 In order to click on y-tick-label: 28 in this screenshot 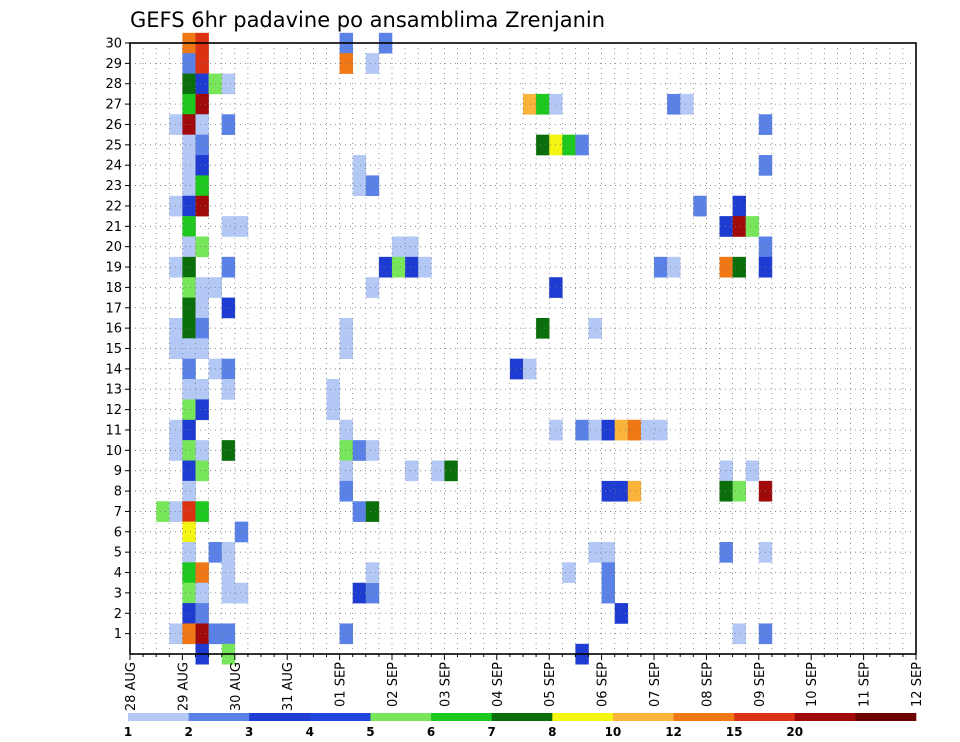, I will do `click(113, 84)`.